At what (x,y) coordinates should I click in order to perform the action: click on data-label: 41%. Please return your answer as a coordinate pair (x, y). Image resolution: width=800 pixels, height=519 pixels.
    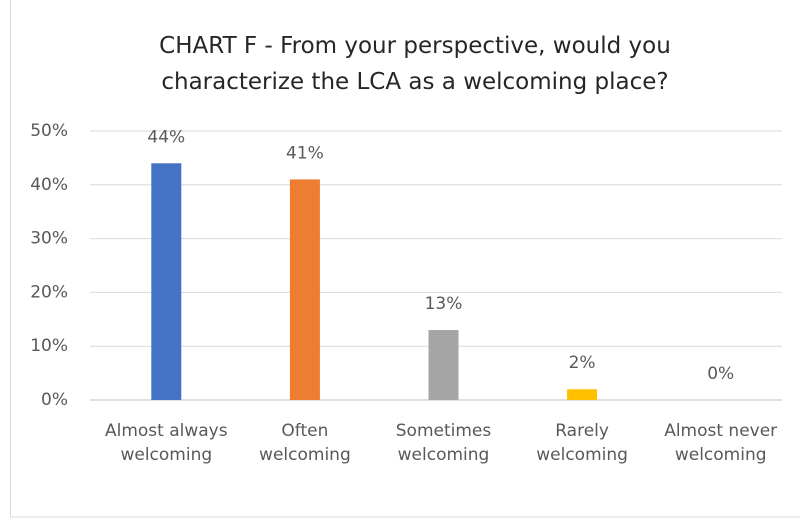
    Looking at the image, I should click on (305, 153).